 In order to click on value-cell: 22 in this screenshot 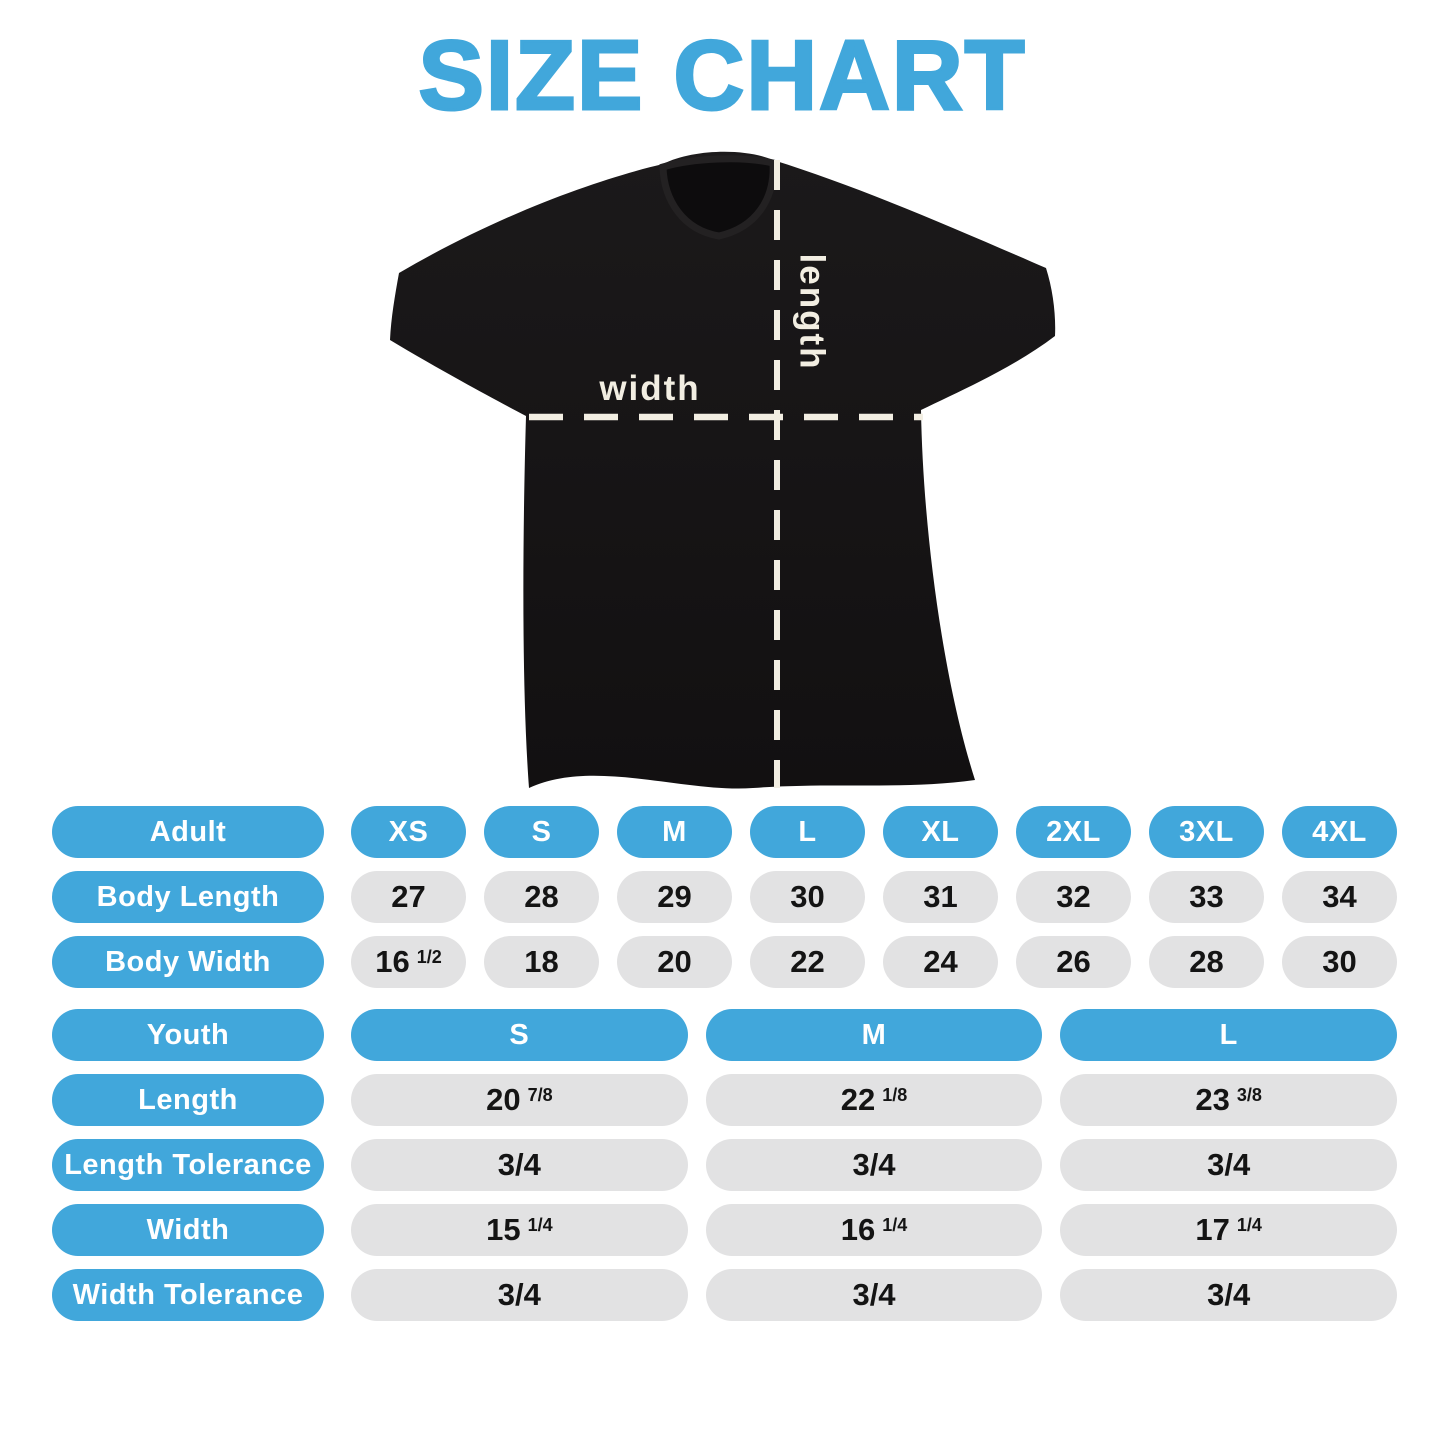, I will do `click(807, 962)`.